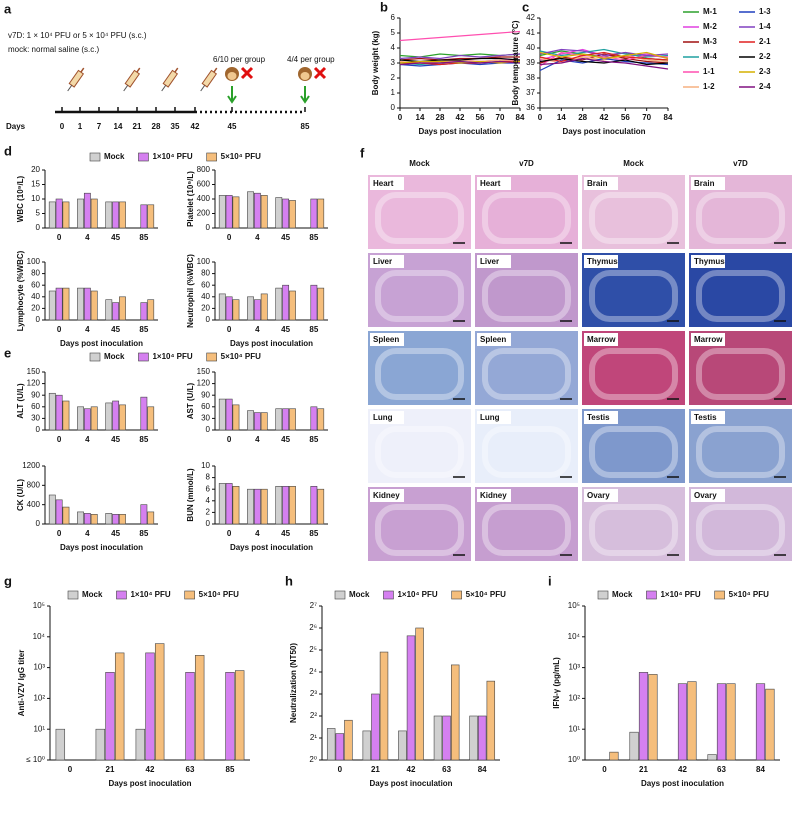 The width and height of the screenshot is (799, 813). What do you see at coordinates (7, 352) in the screenshot?
I see `panel-label: e` at bounding box center [7, 352].